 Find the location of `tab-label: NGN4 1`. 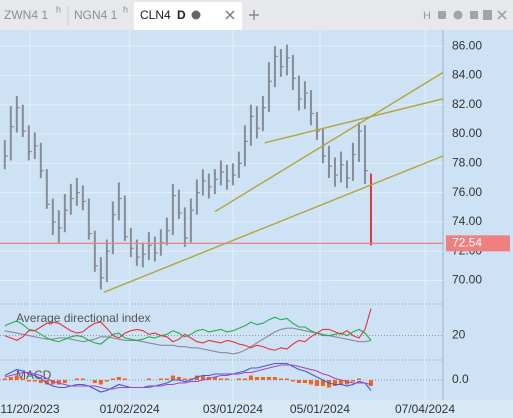

tab-label: NGN4 1 is located at coordinates (96, 15).